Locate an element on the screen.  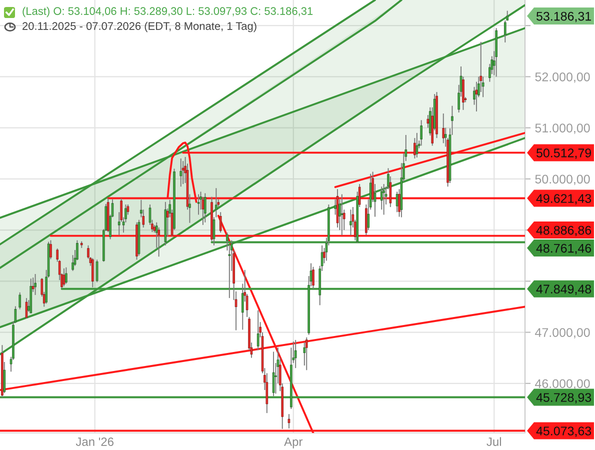
x-tick-label: Jul is located at coordinates (493, 441).